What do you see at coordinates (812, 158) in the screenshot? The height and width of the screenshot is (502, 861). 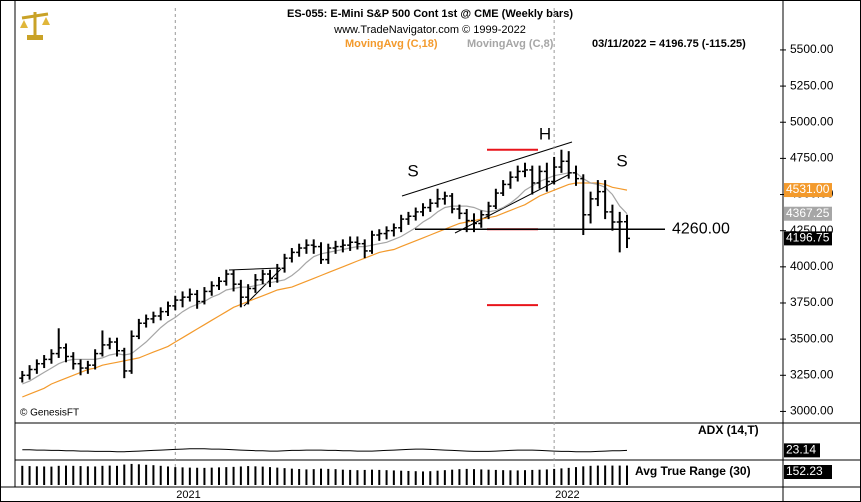 I see `y-tick-label: 4750.00` at bounding box center [812, 158].